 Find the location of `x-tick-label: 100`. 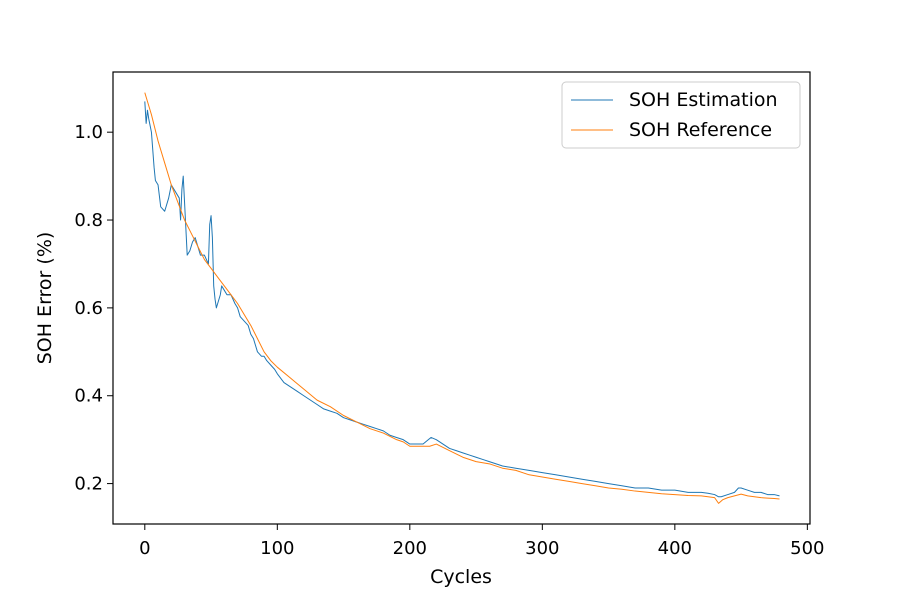

x-tick-label: 100 is located at coordinates (277, 548).